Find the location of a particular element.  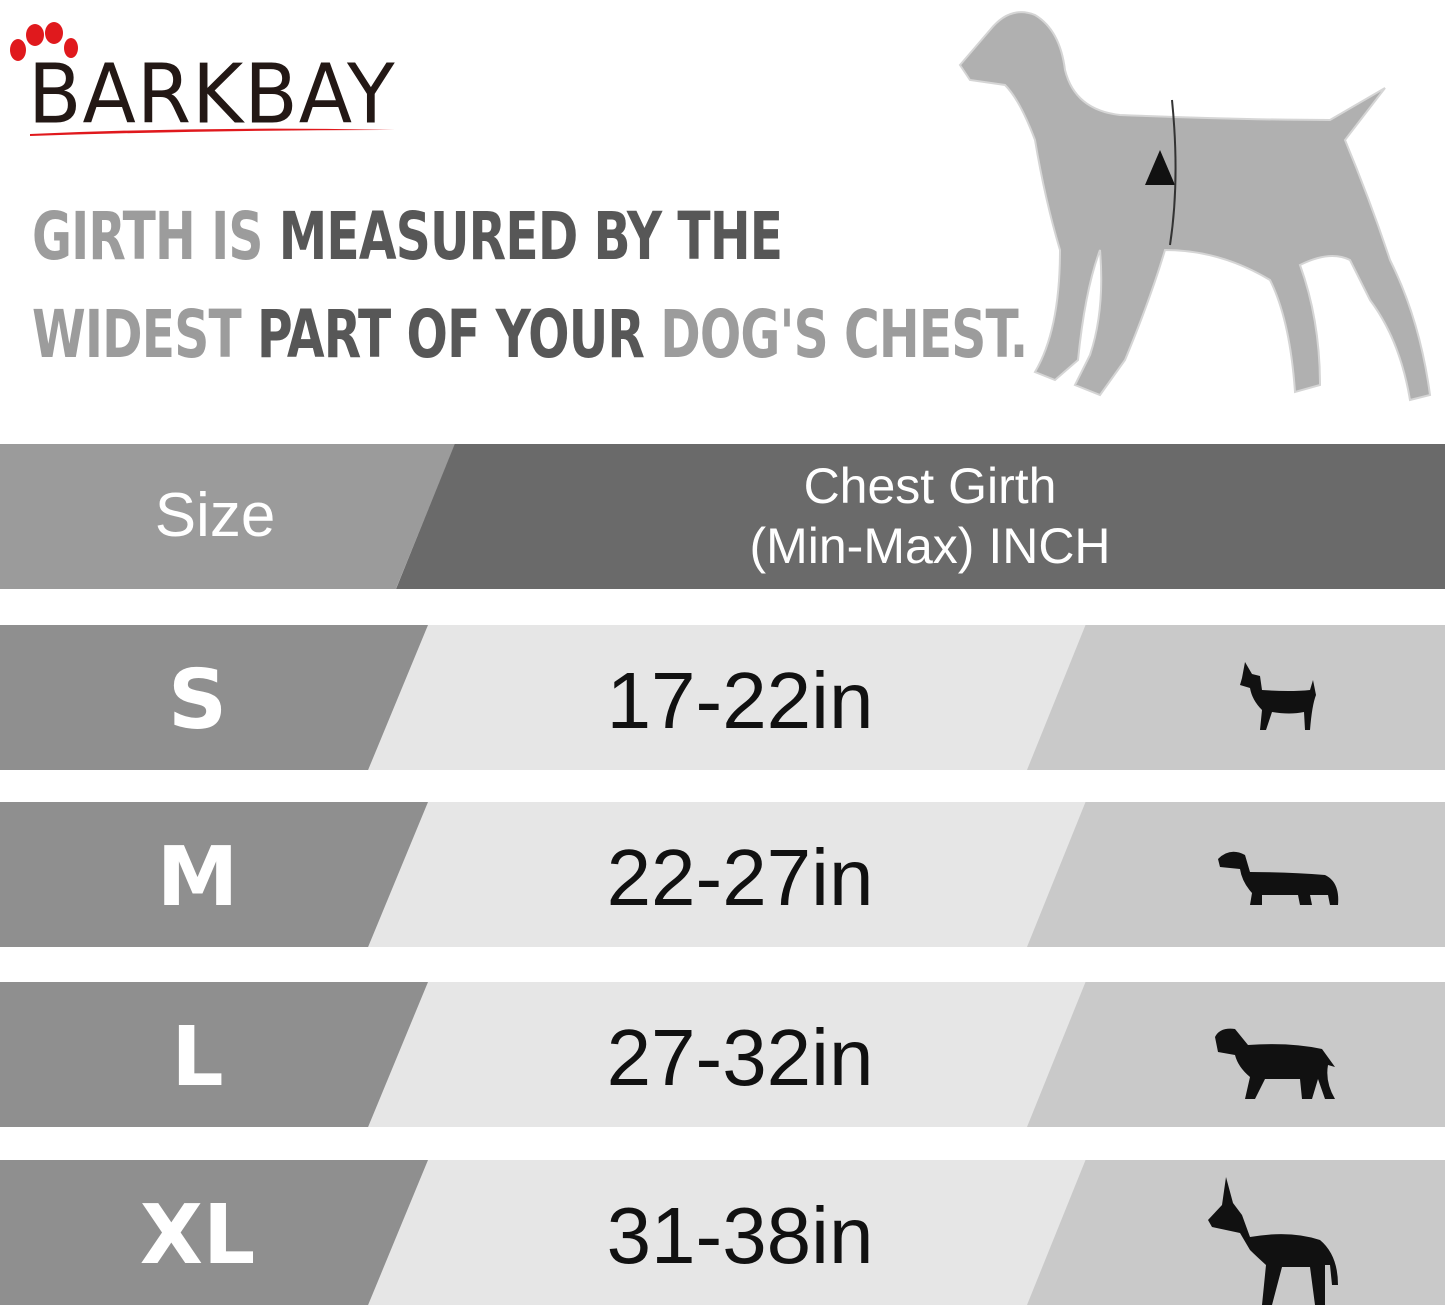

brand-logo is located at coordinates (208, 80).